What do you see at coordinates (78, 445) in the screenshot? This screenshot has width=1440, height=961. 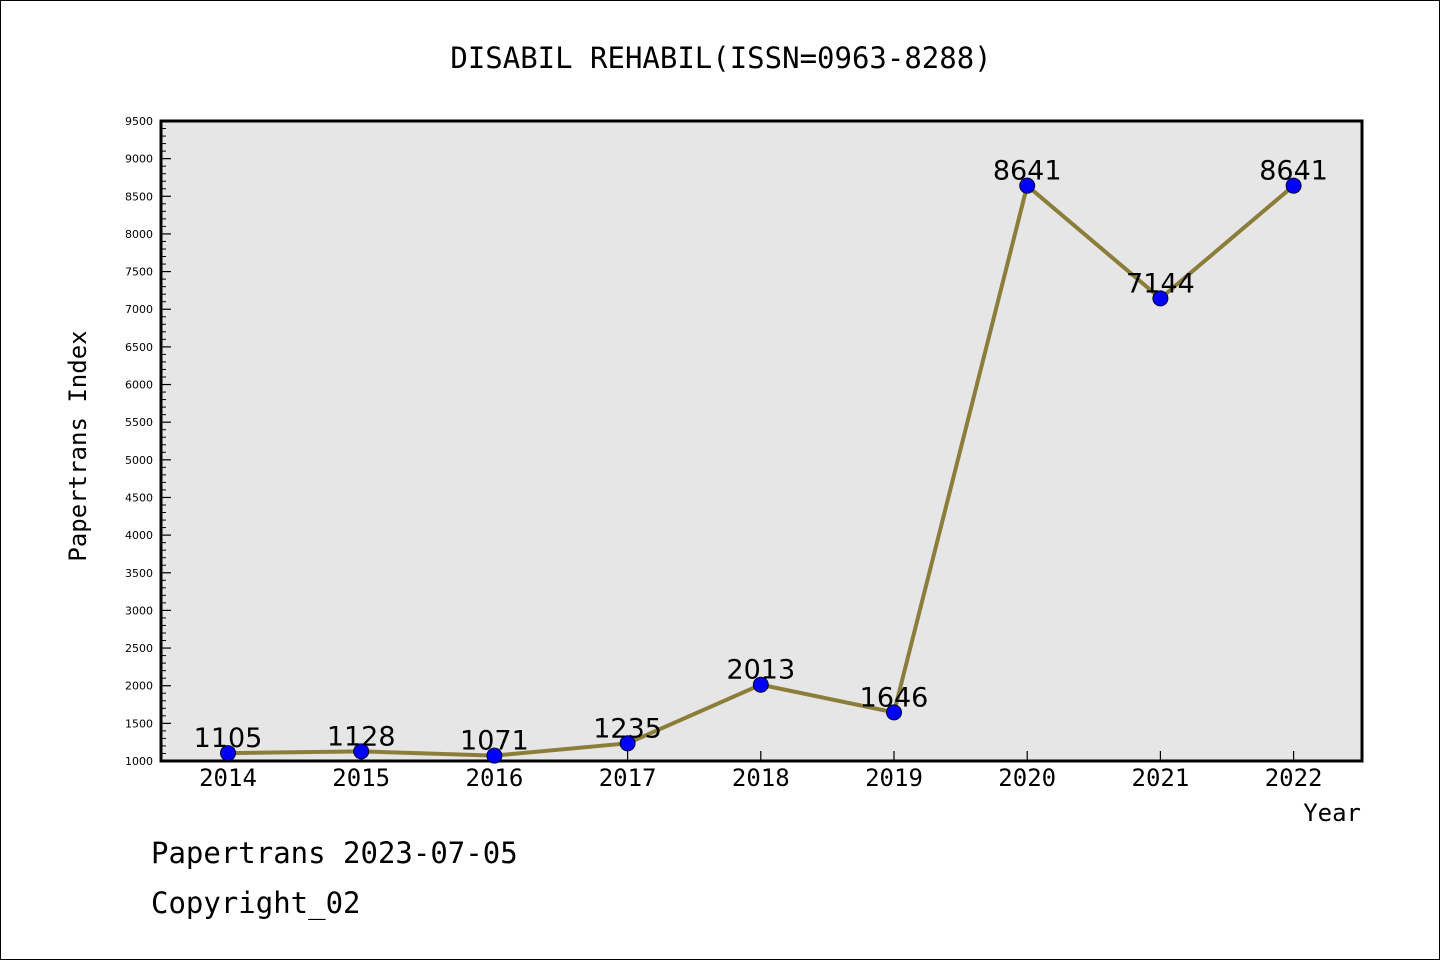 I see `y-axis-label: Papertrans Index` at bounding box center [78, 445].